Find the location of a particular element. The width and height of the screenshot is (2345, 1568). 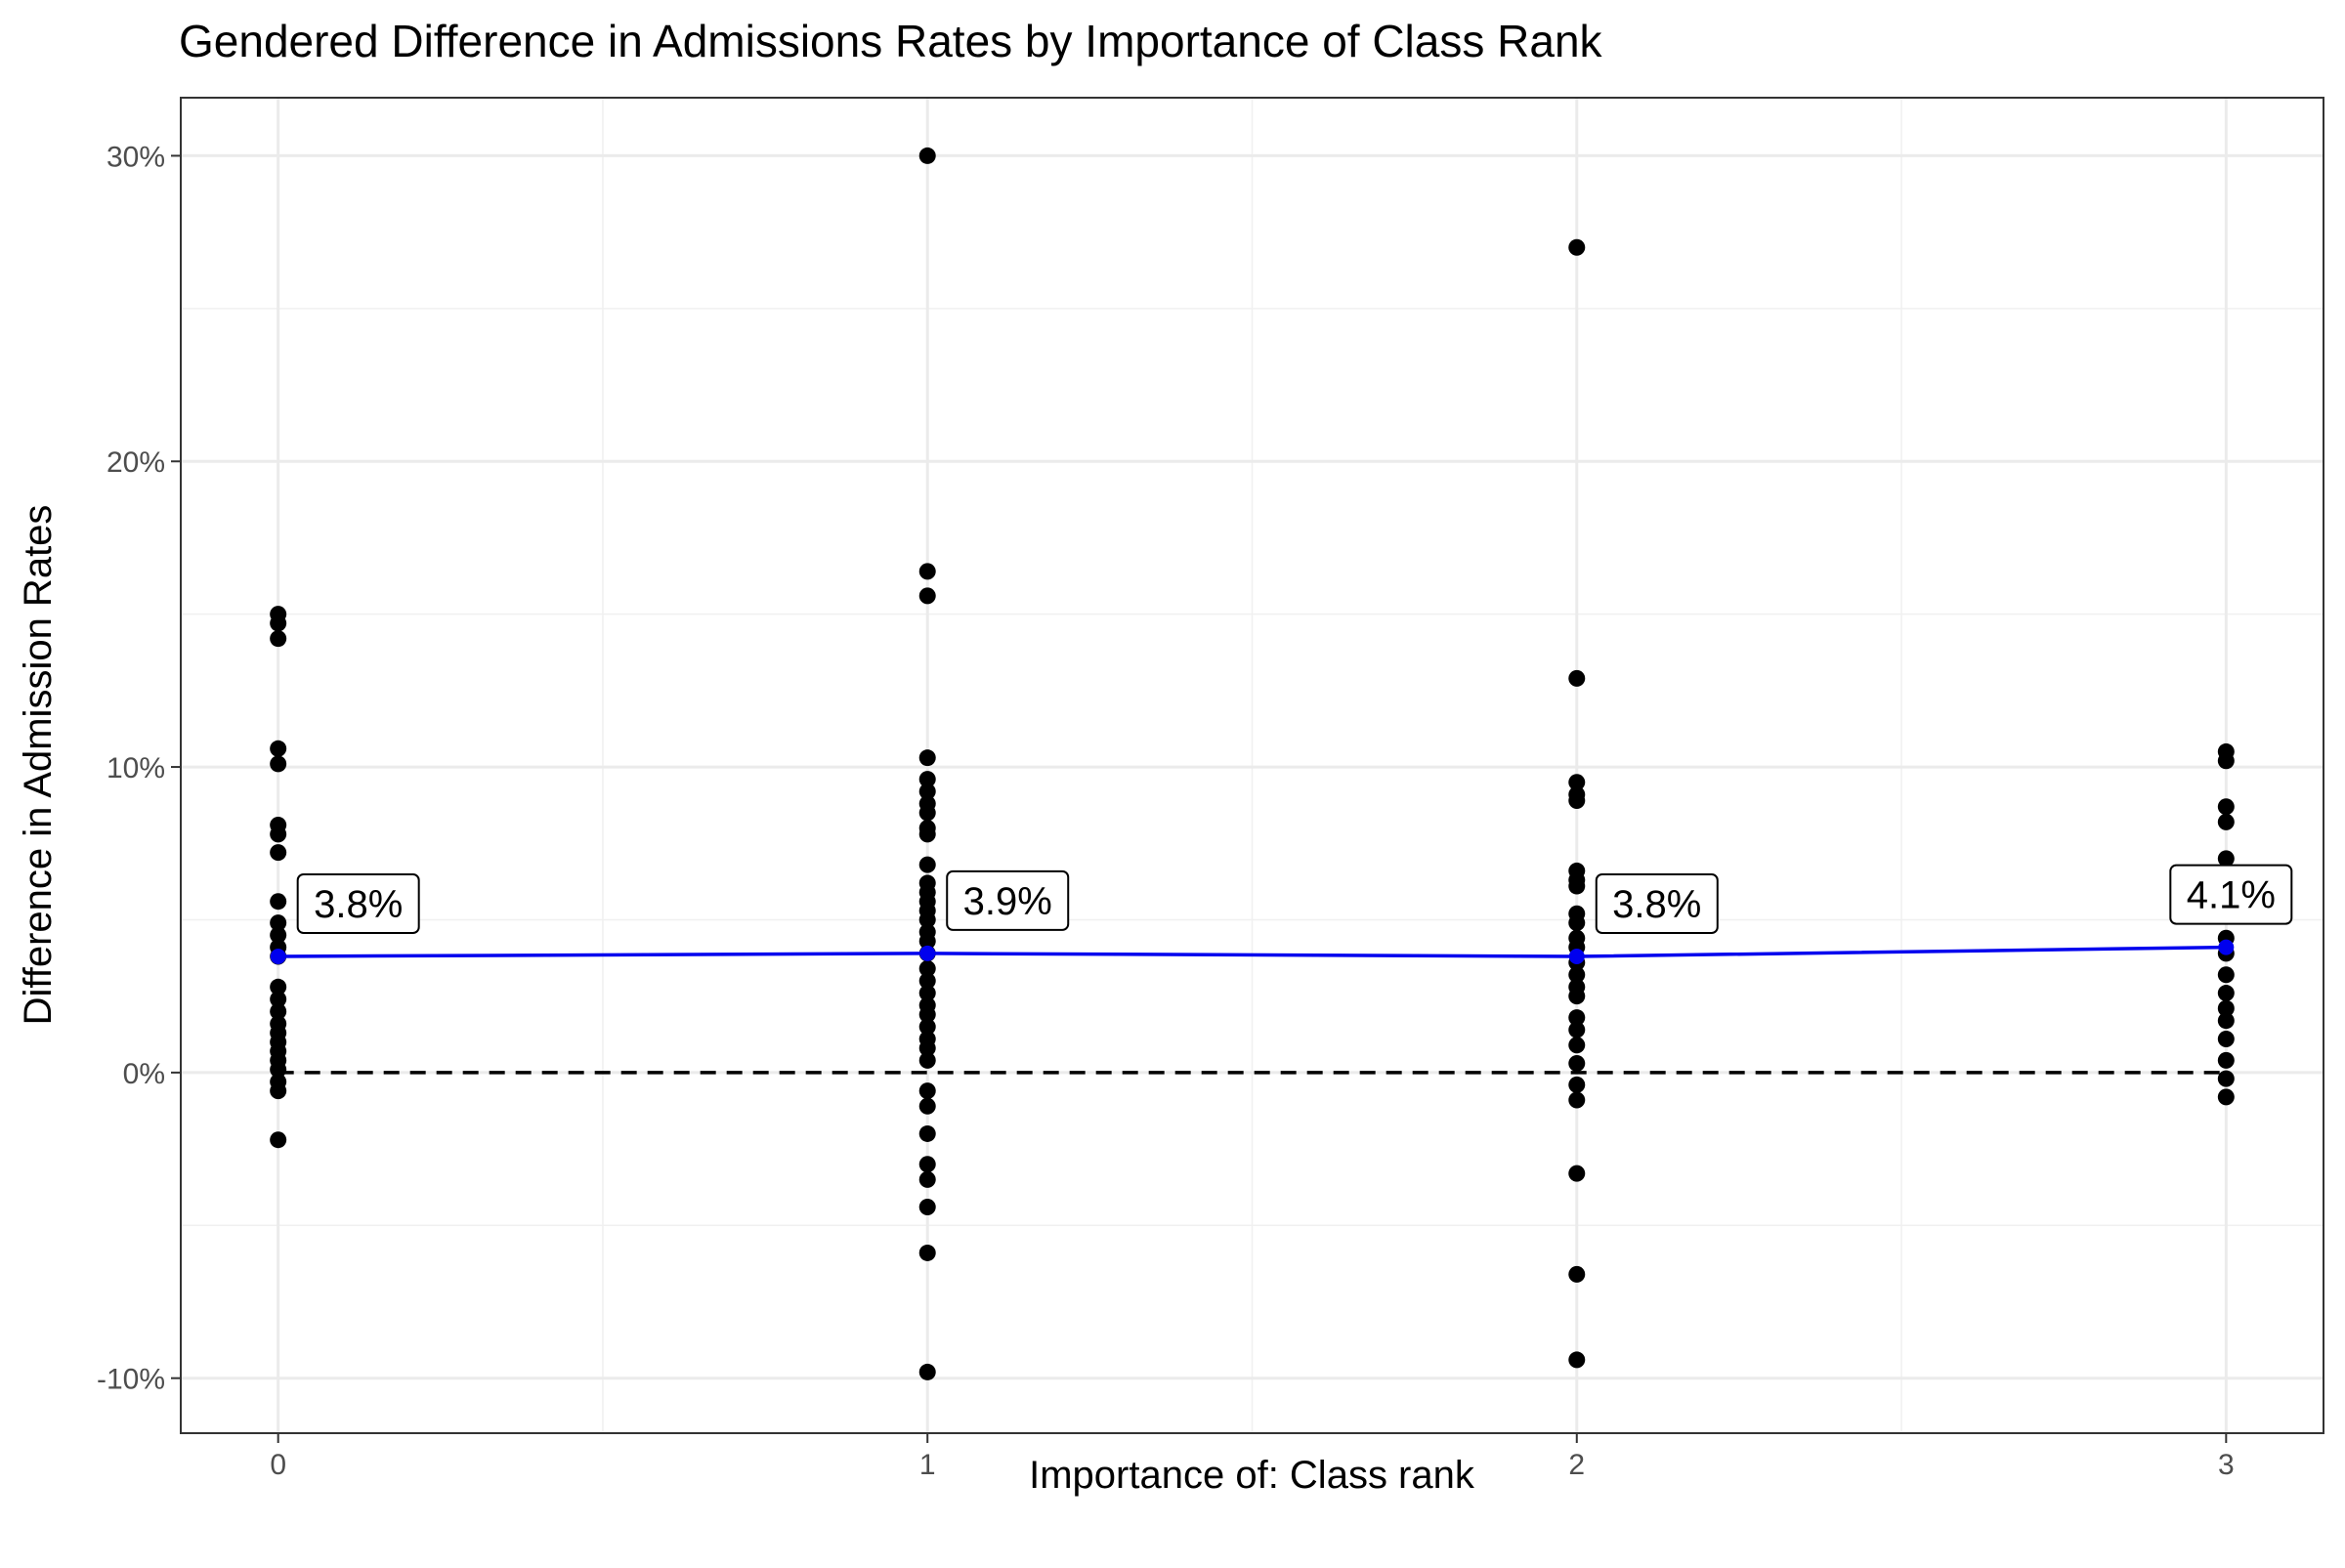

mean-label: 3.9% is located at coordinates (1007, 901).